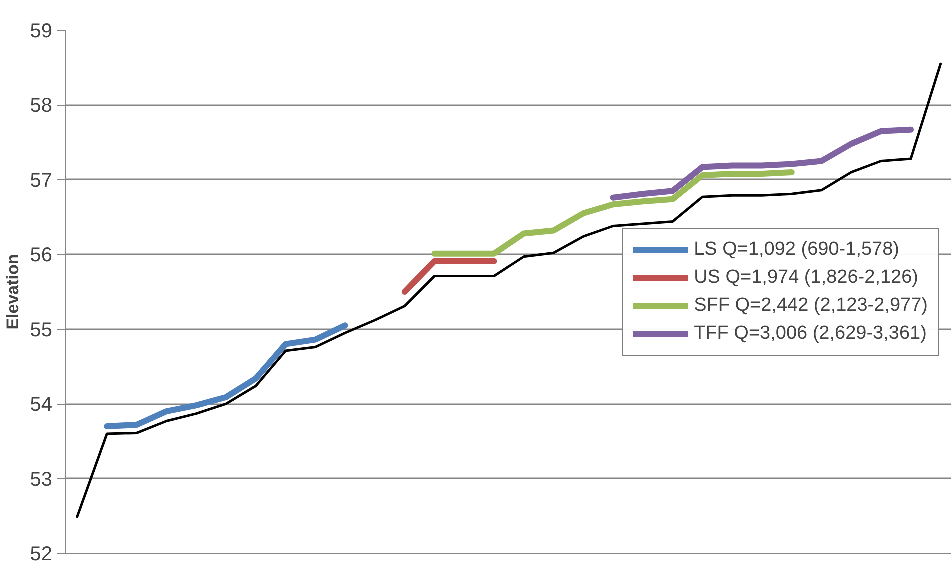 The width and height of the screenshot is (951, 575). I want to click on legend-label: LS Q=1,092 (690-1,578), so click(797, 249).